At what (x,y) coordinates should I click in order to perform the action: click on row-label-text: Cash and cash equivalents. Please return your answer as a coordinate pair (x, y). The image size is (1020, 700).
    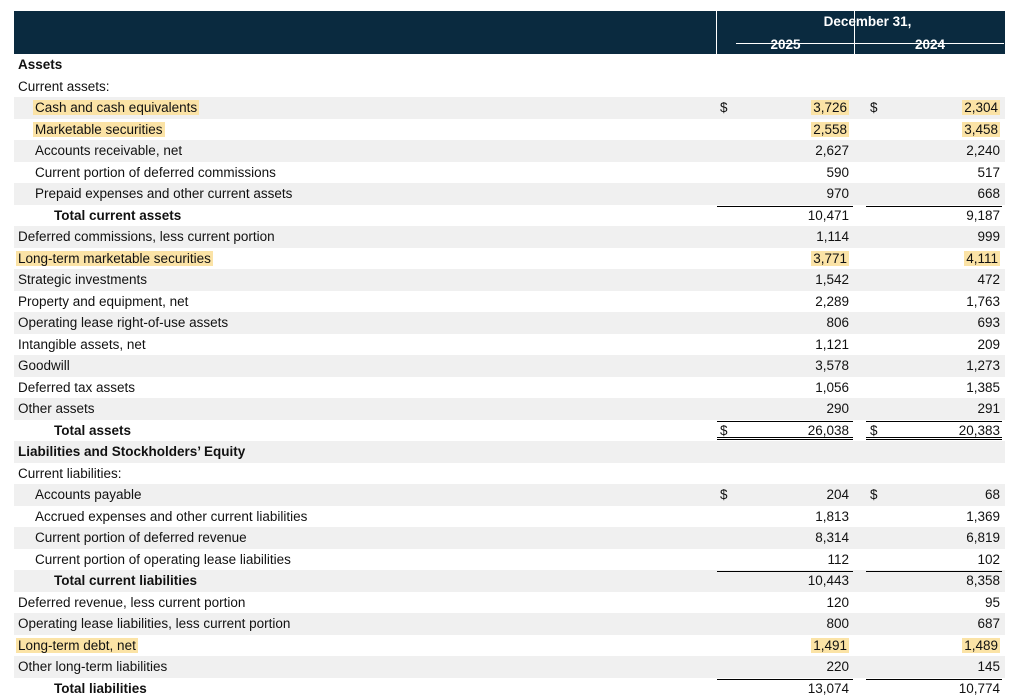
    Looking at the image, I should click on (116, 107).